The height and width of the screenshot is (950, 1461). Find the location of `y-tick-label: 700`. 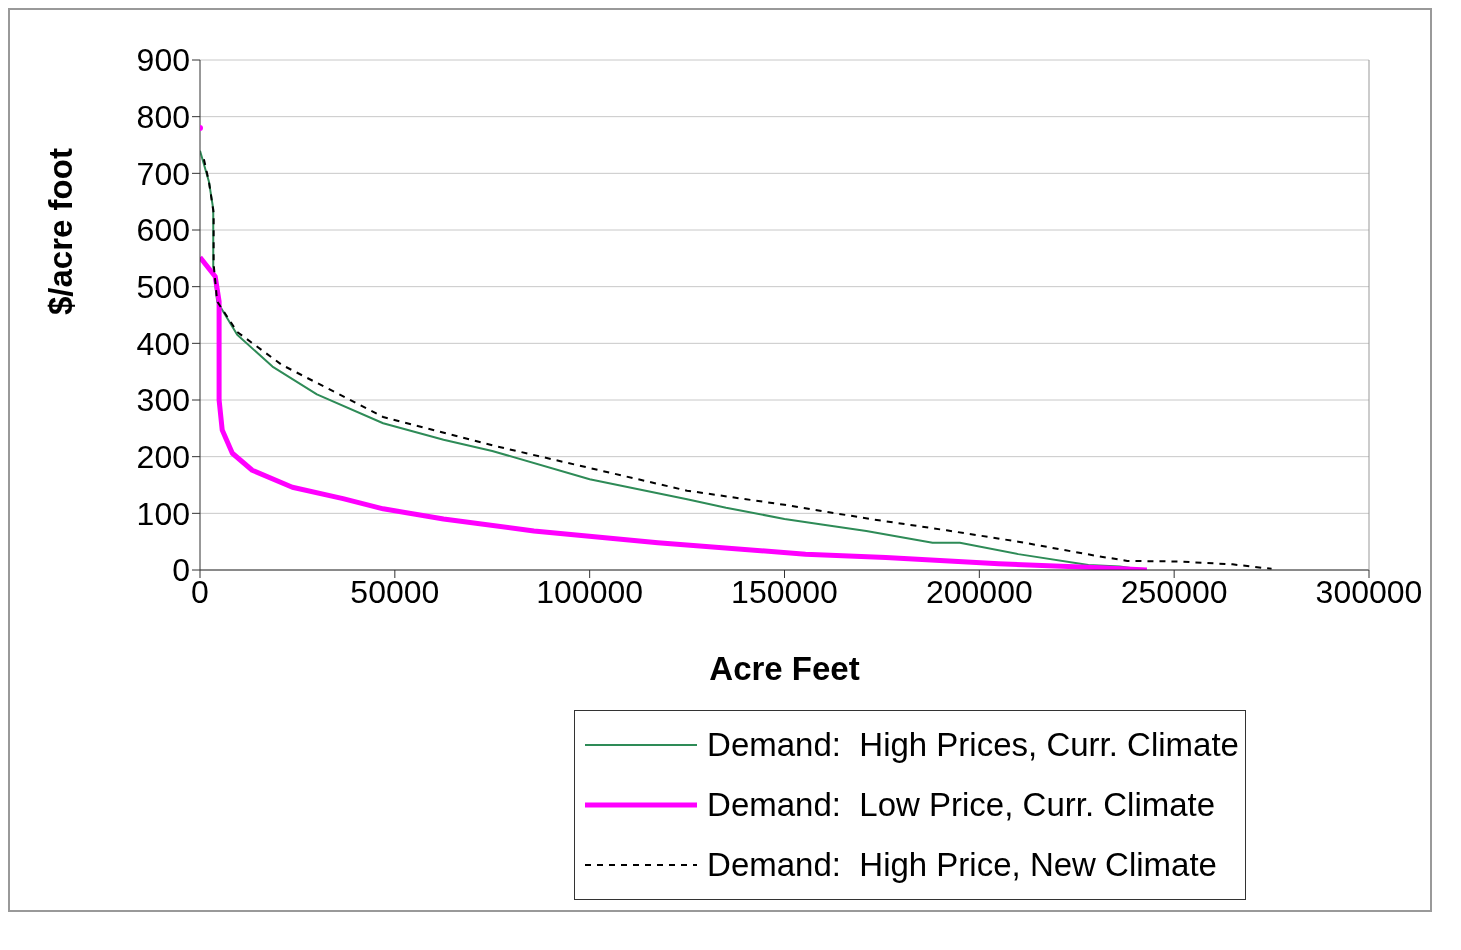

y-tick-label: 700 is located at coordinates (163, 173).